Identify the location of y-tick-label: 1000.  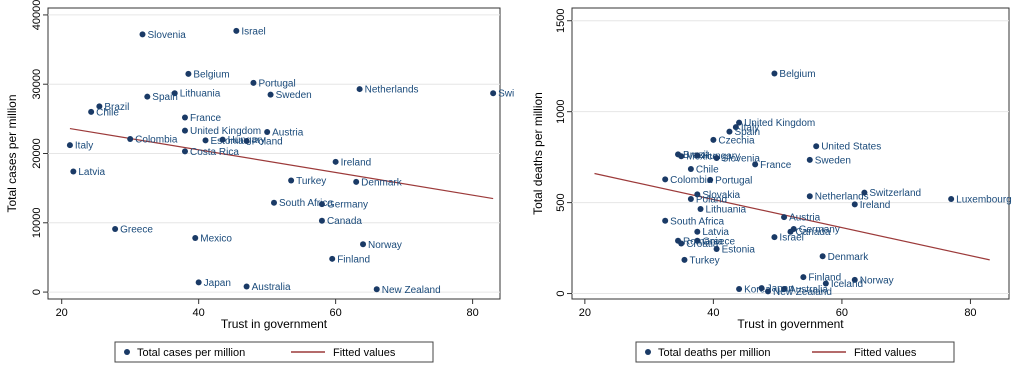
(561, 111).